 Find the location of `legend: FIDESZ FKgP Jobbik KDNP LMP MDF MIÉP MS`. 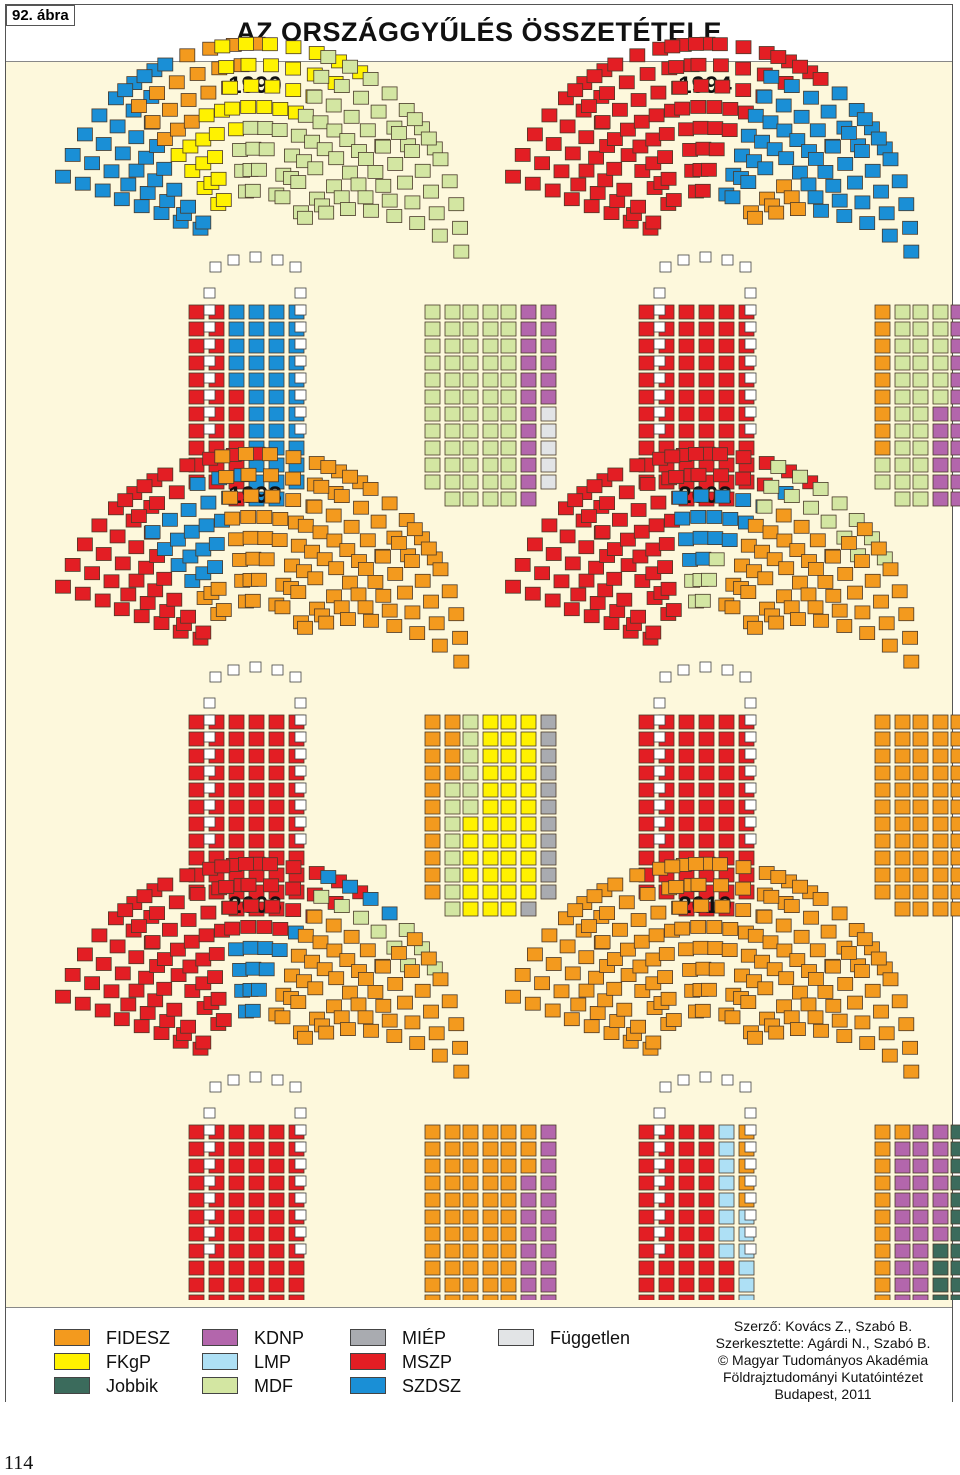

legend: FIDESZ FKgP Jobbik KDNP LMP MDF MIÉP MS is located at coordinates (479, 1354).